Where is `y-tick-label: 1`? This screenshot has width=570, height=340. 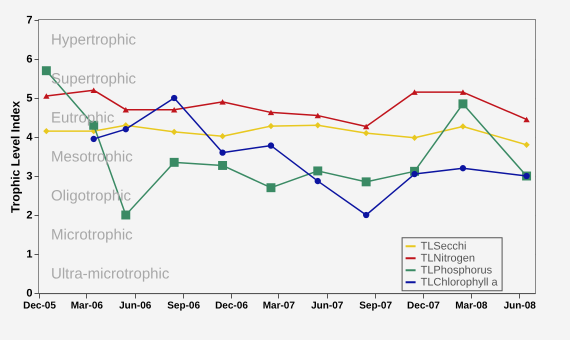 y-tick-label: 1 is located at coordinates (29, 254).